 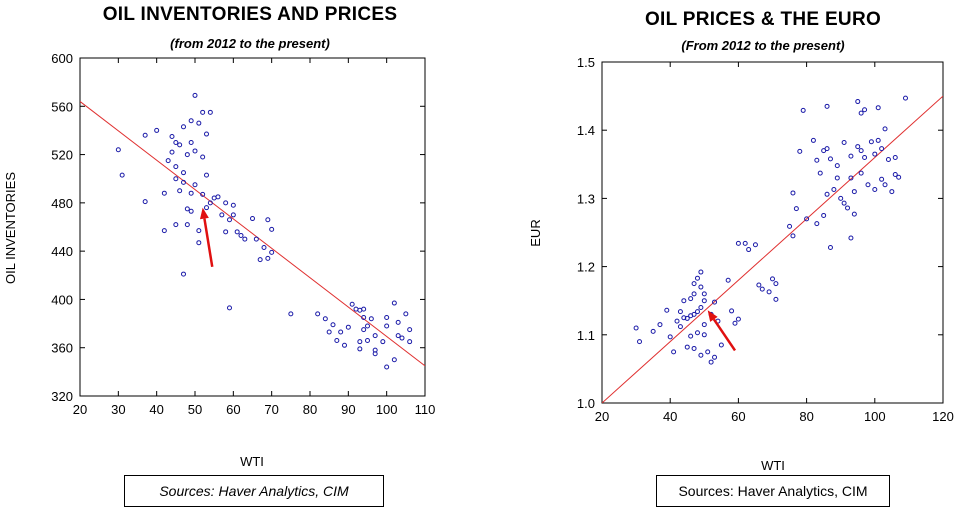 What do you see at coordinates (348, 409) in the screenshot?
I see `x-tick-label: 90` at bounding box center [348, 409].